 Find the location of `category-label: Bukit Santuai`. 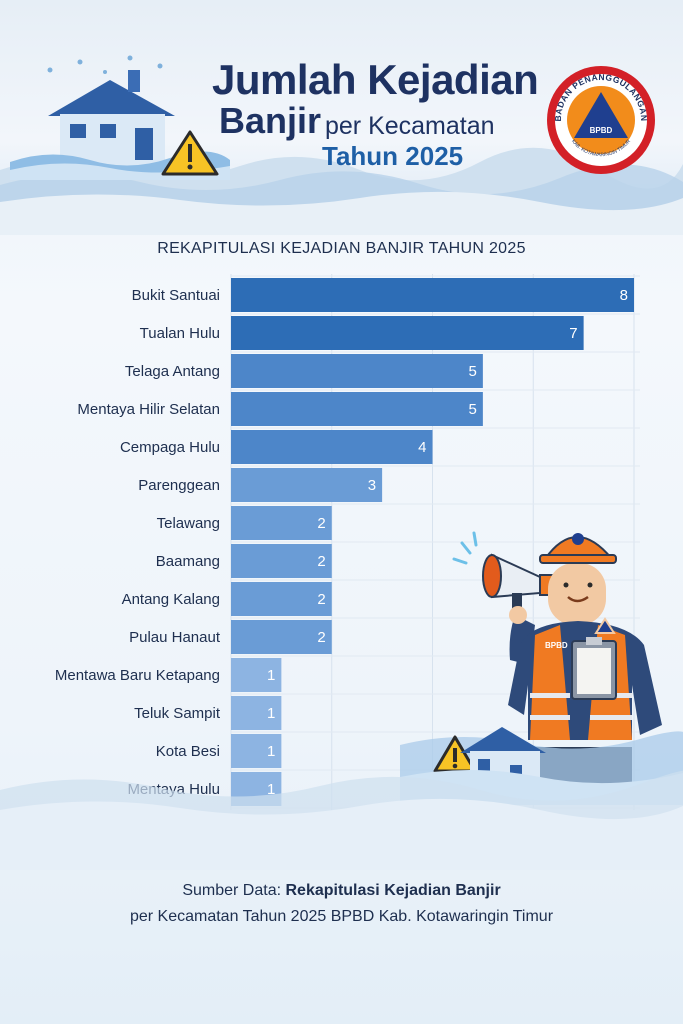

category-label: Bukit Santuai is located at coordinates (176, 295).